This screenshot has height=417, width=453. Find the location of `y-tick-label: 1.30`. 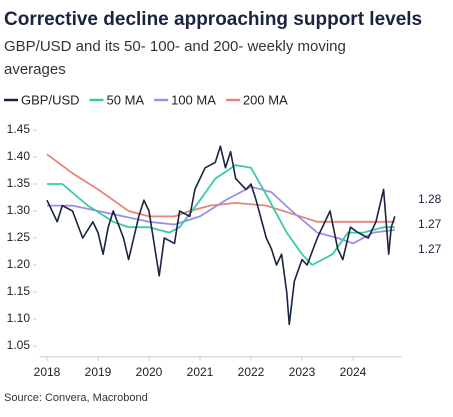

y-tick-label: 1.30 is located at coordinates (19, 210).